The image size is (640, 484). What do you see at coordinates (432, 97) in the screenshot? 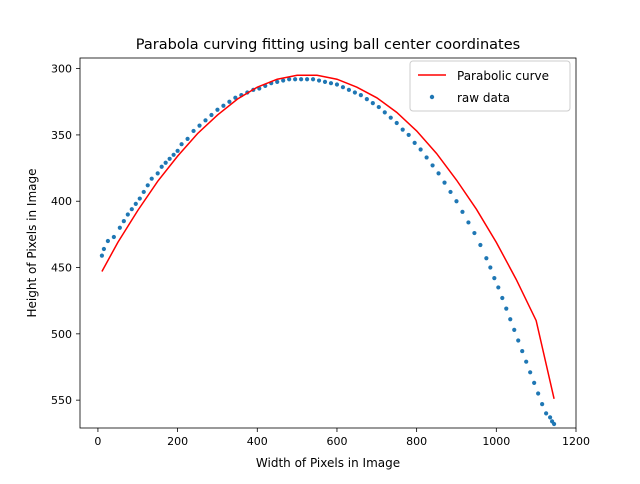
I see `legend-dot-swatch` at bounding box center [432, 97].